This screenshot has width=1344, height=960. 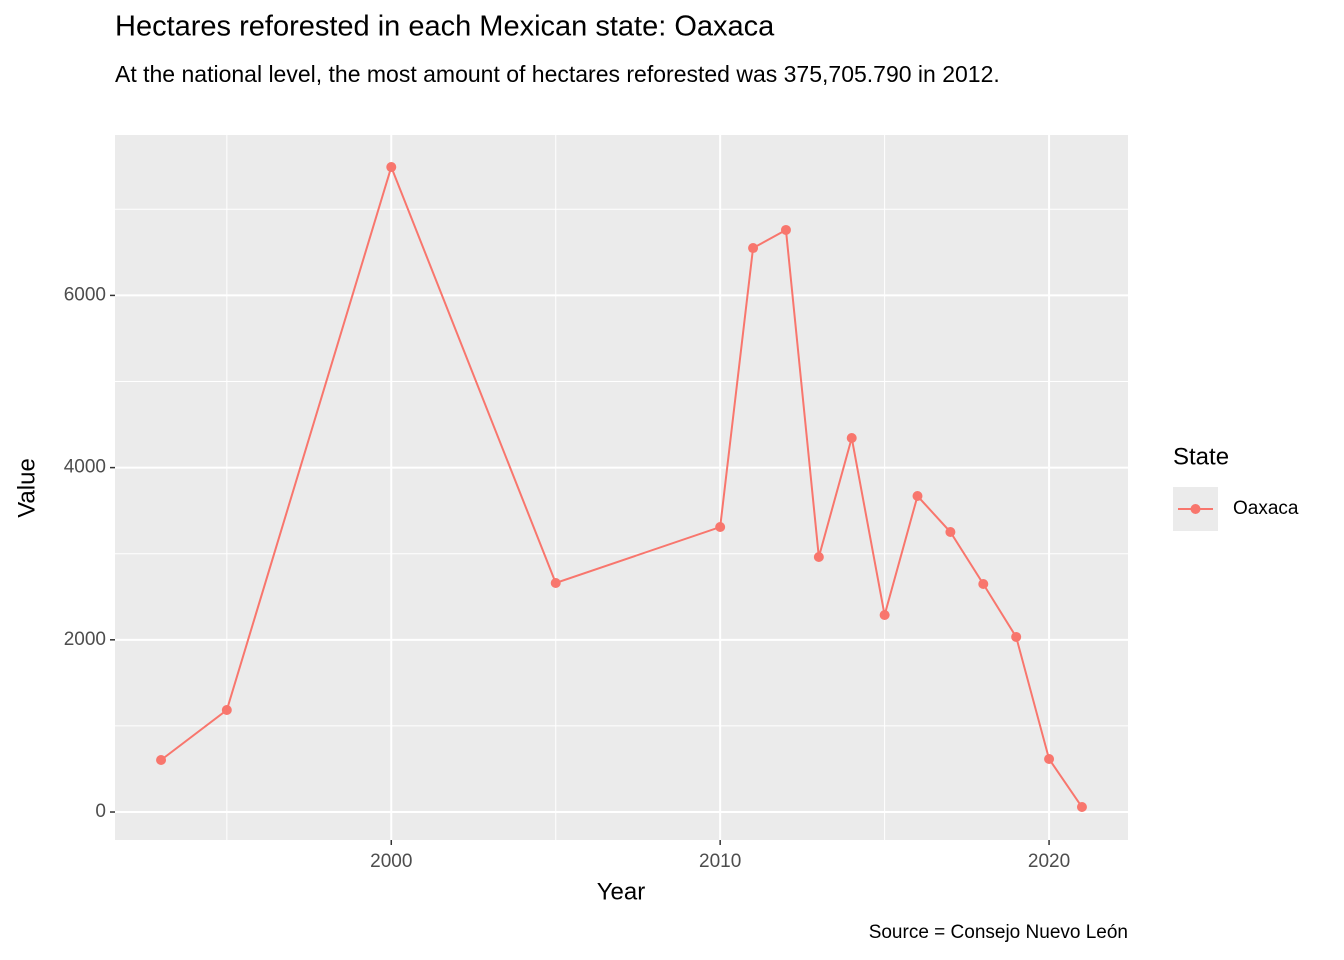 I want to click on x-axis-title: Year, so click(x=621, y=891).